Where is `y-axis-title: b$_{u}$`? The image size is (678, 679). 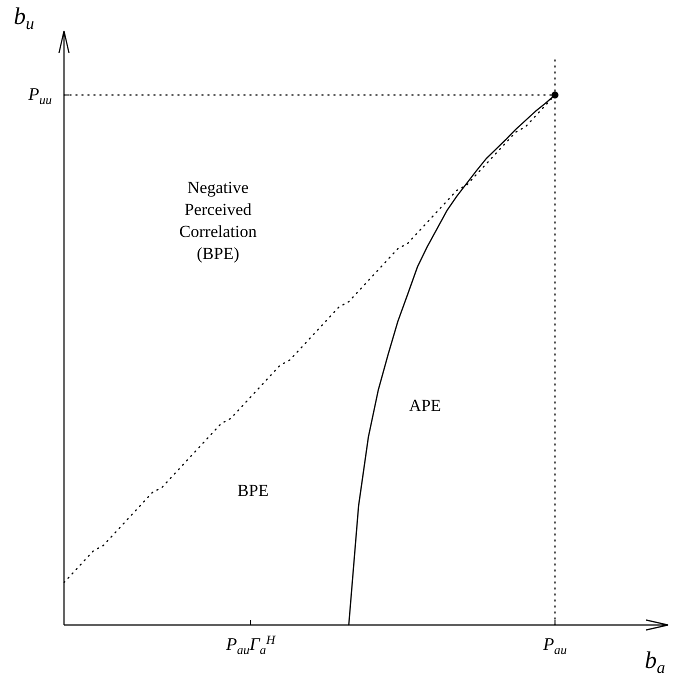
y-axis-title: b$_{u}$ is located at coordinates (24, 19).